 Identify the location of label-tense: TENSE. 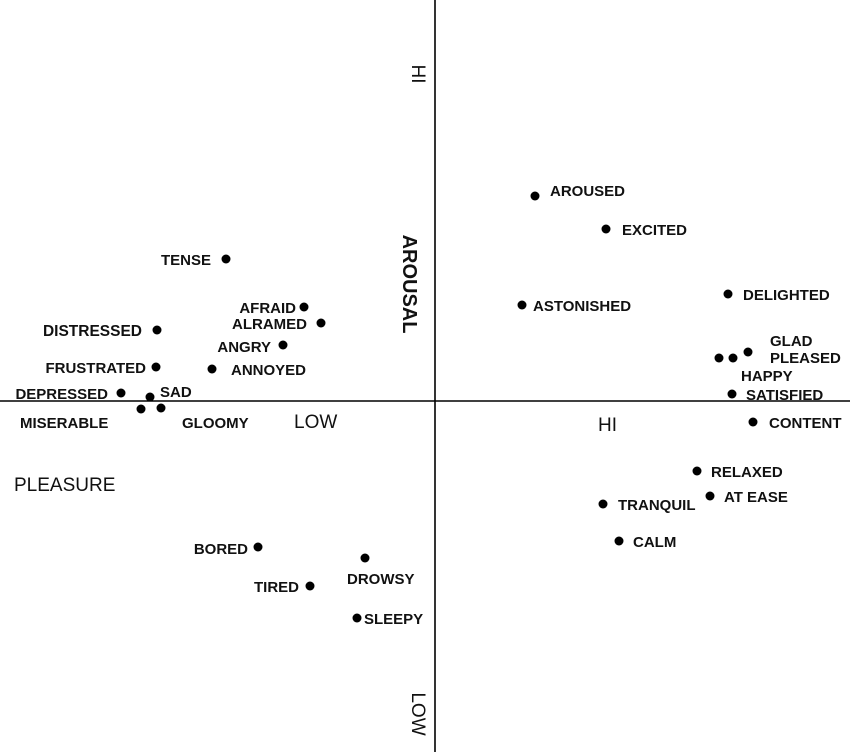
(186, 260).